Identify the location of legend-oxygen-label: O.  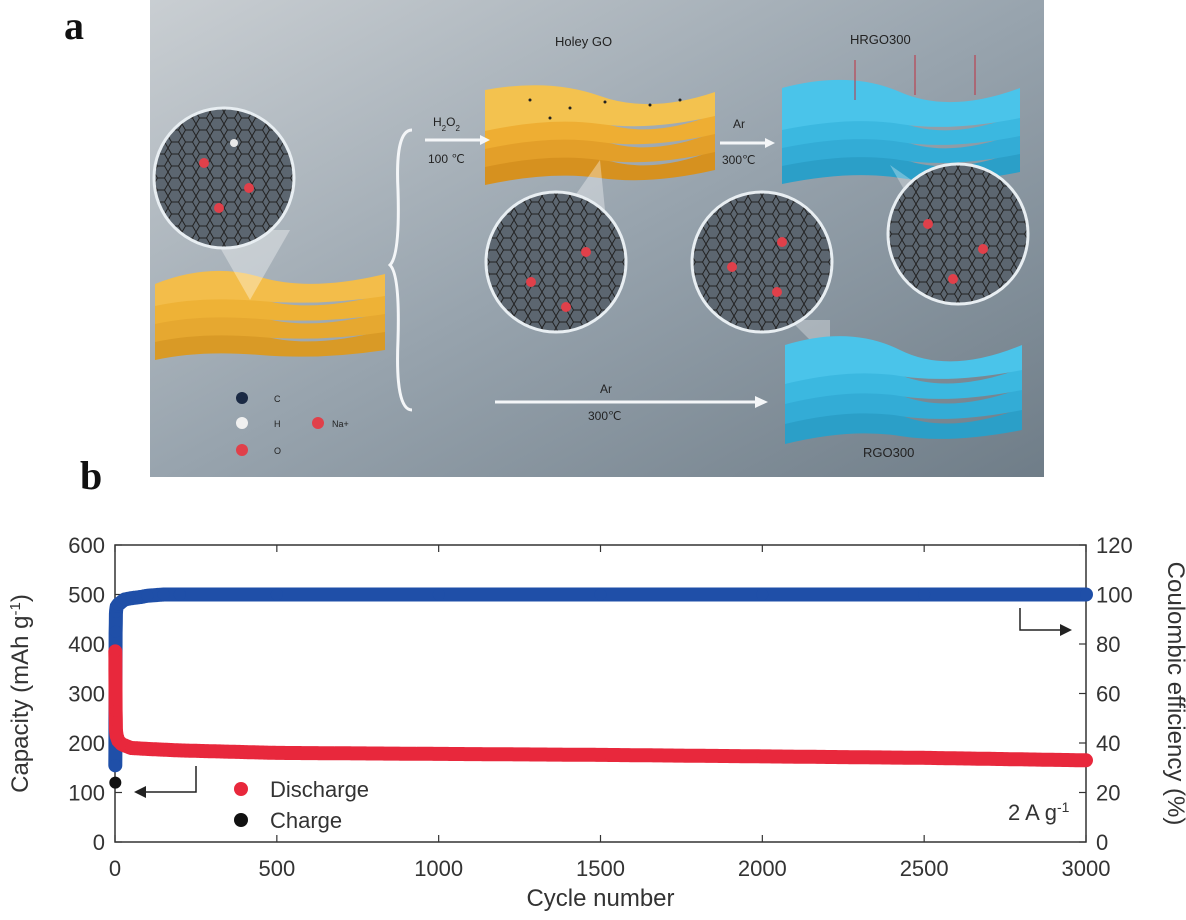
(277, 451).